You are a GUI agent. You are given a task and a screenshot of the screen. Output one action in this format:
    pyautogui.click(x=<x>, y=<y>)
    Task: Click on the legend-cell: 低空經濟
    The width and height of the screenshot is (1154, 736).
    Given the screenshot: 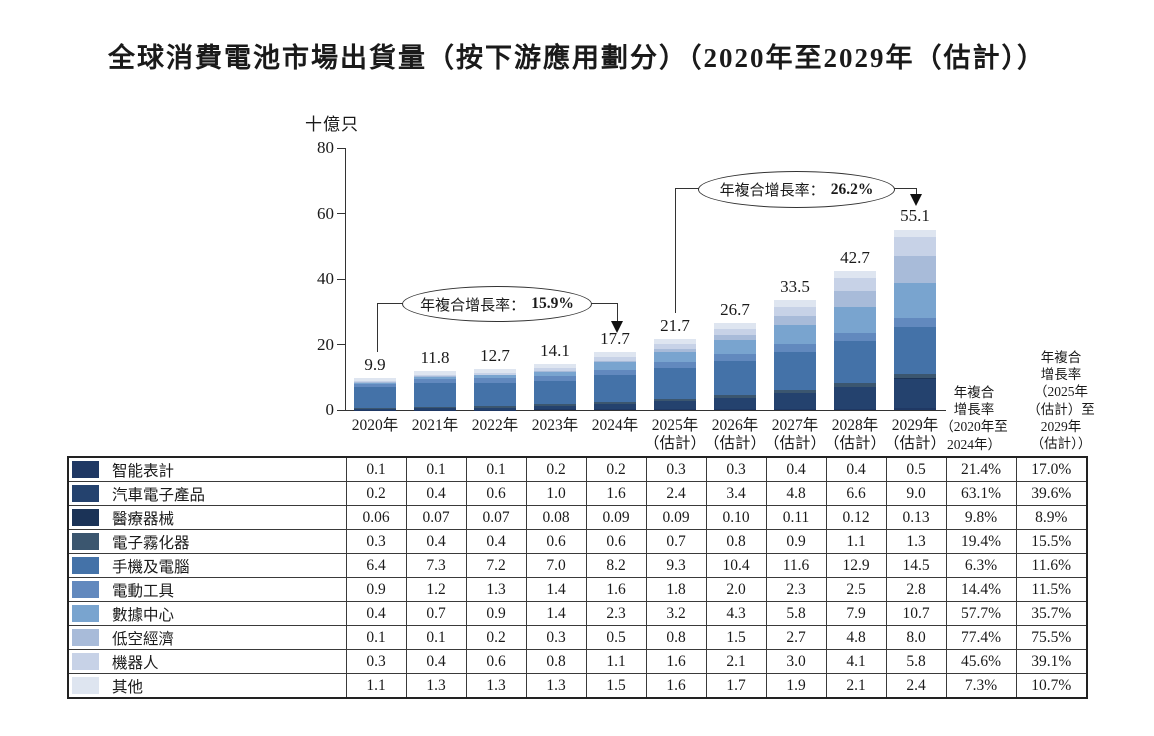 What is the action you would take?
    pyautogui.click(x=207, y=637)
    